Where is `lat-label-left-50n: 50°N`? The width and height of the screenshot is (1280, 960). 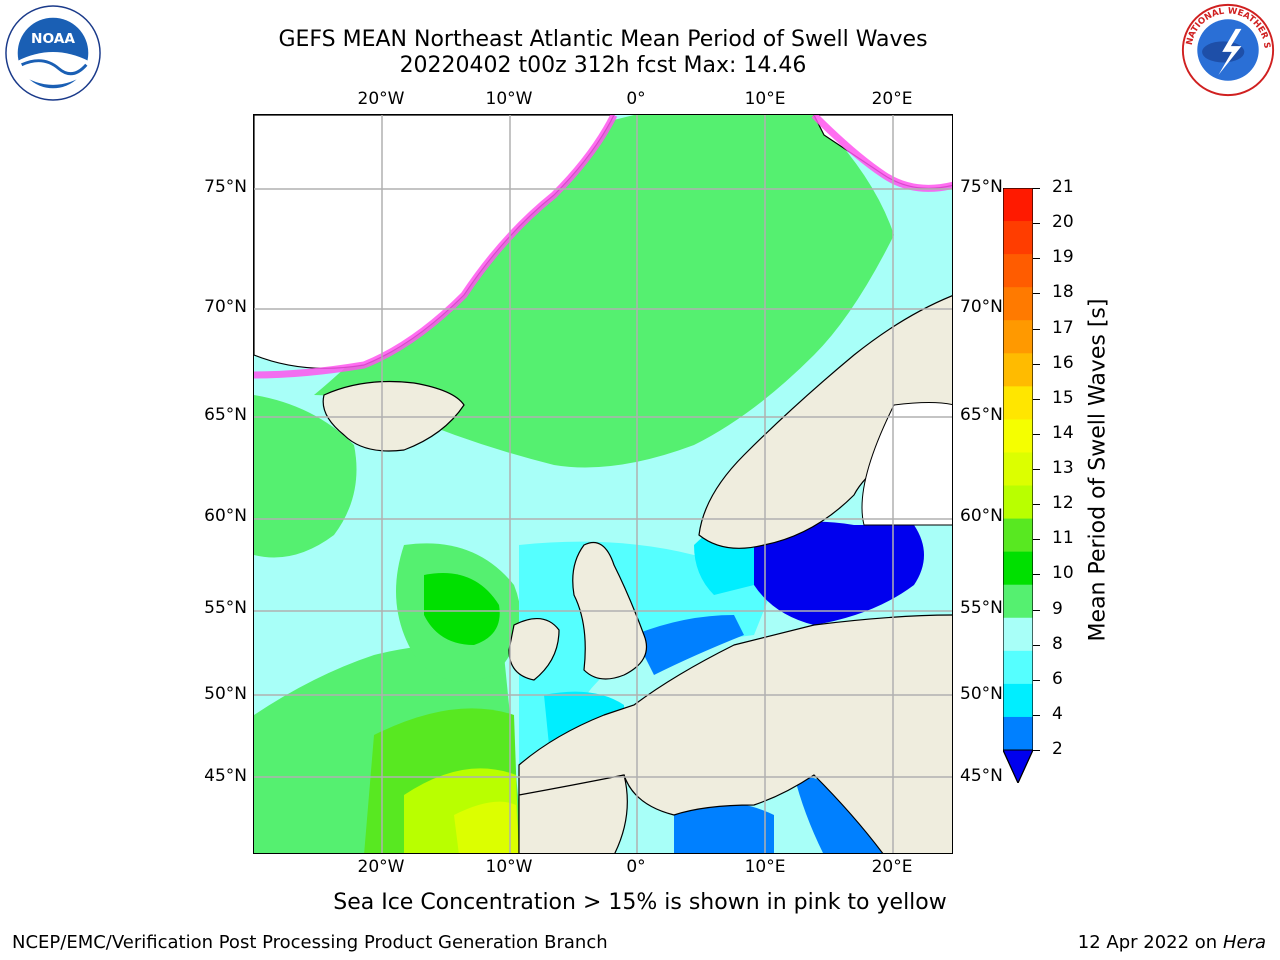 lat-label-left-50n: 50°N is located at coordinates (225, 694).